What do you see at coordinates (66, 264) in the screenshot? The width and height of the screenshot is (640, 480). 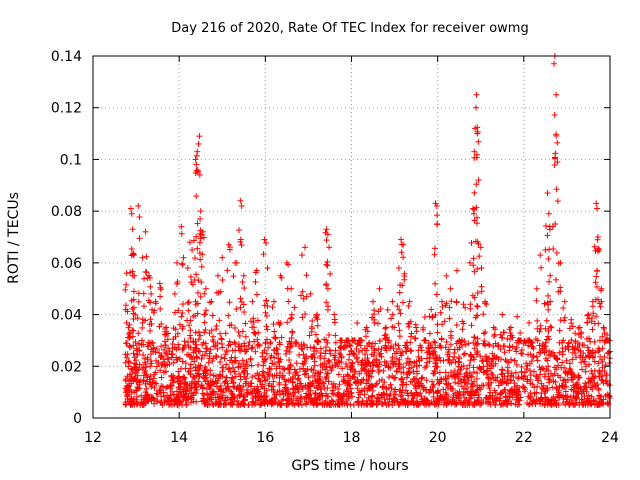 I see `y-tick-label: 0.06` at bounding box center [66, 264].